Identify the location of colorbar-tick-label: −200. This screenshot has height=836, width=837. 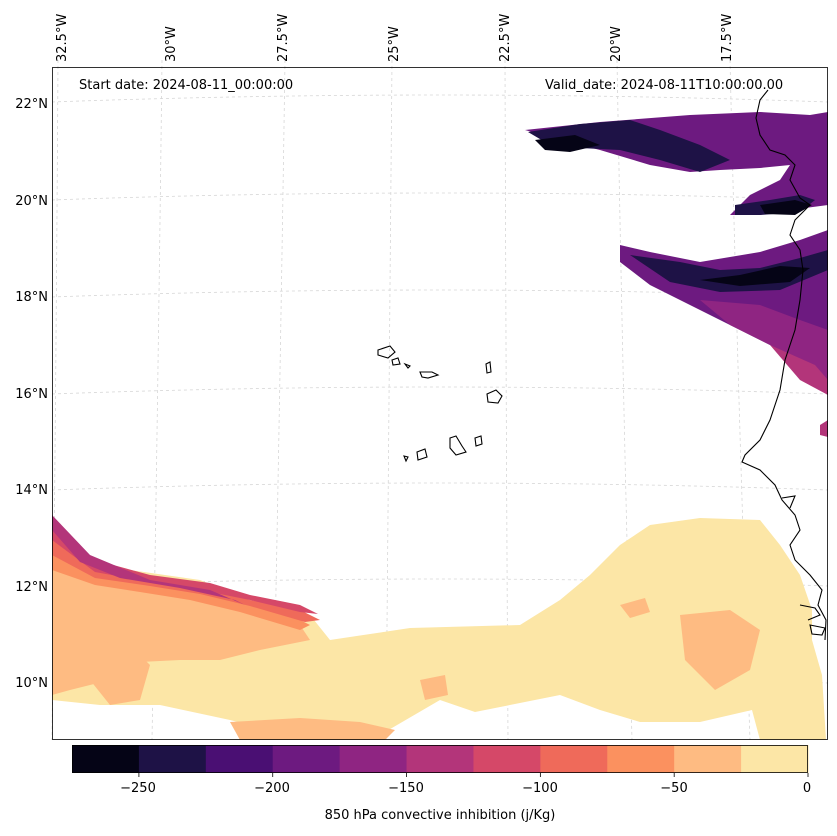
(272, 788).